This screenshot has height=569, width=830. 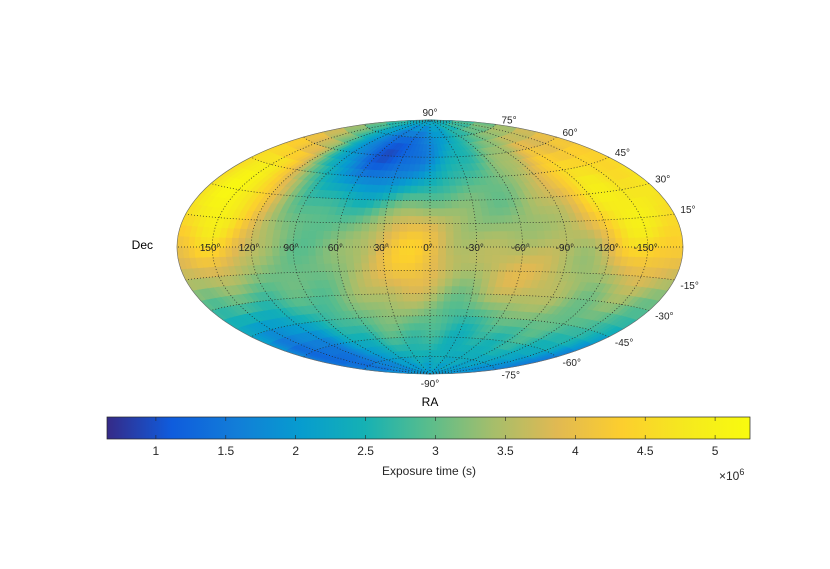 What do you see at coordinates (156, 451) in the screenshot?
I see `colorbar-tick-label: 1` at bounding box center [156, 451].